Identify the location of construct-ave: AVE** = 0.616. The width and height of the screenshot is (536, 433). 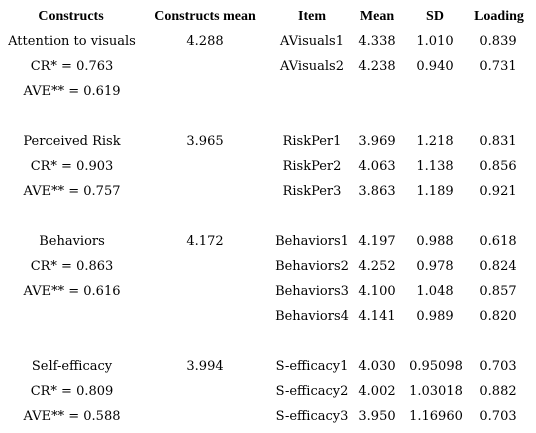
(72, 291).